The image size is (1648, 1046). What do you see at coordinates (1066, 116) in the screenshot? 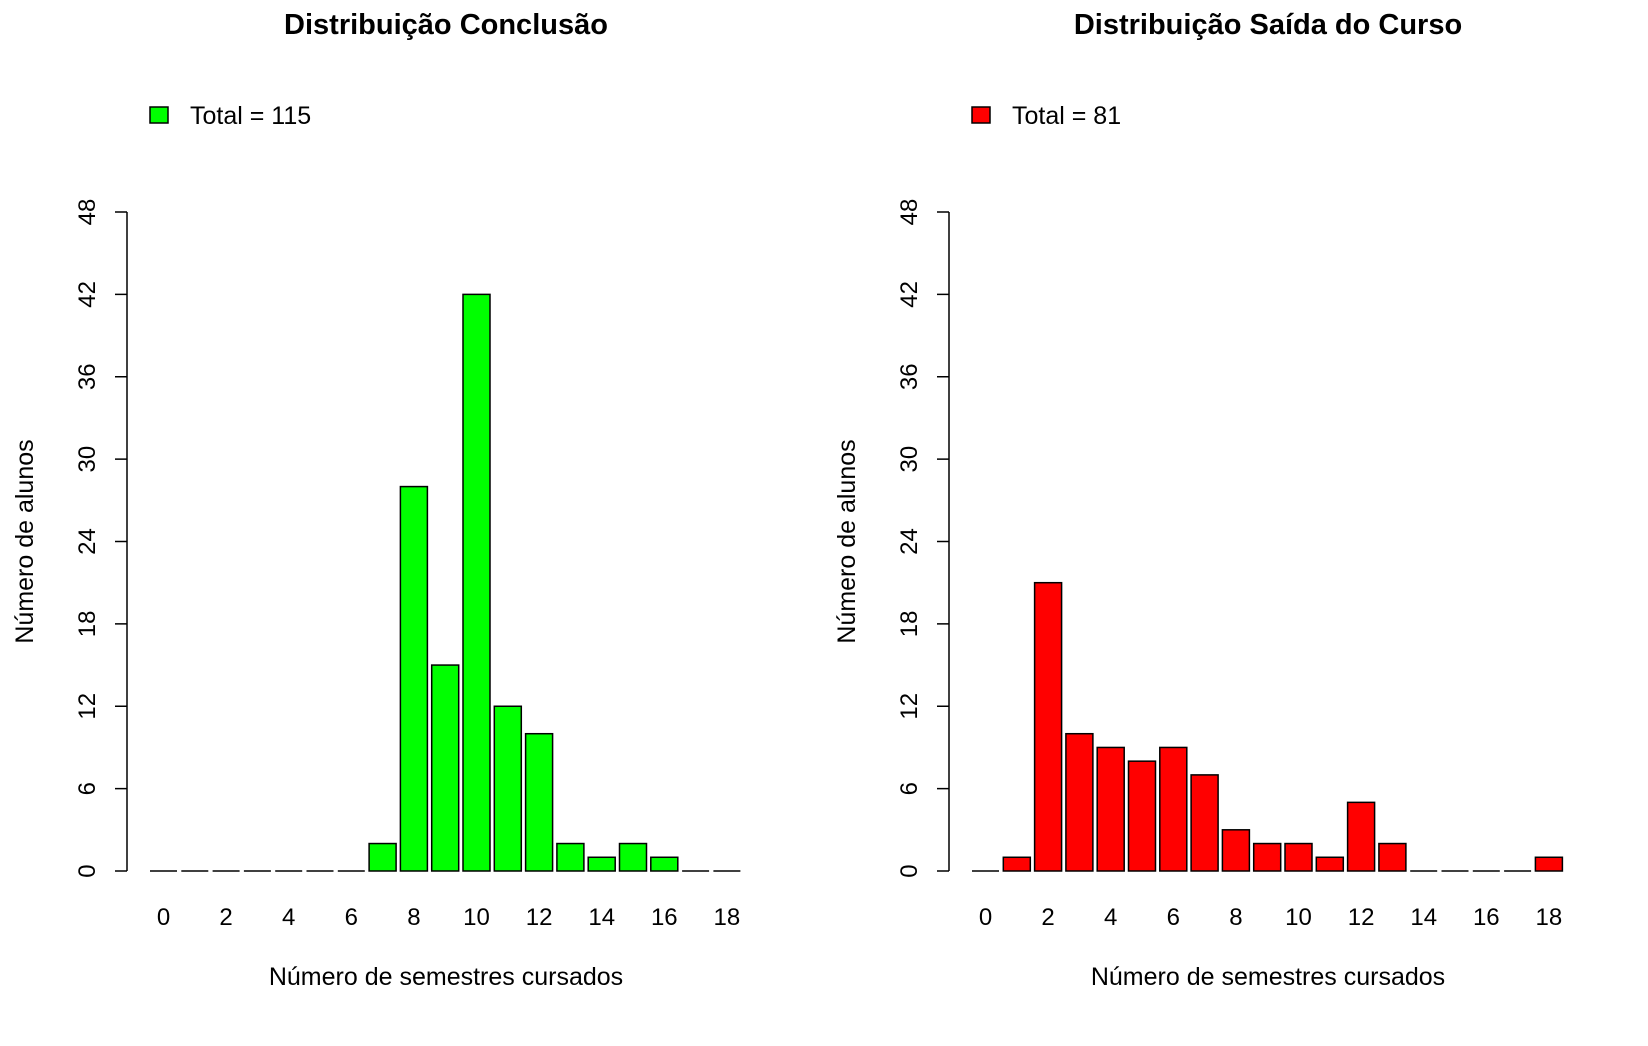
I see `legend-label: Total = 81` at bounding box center [1066, 116].